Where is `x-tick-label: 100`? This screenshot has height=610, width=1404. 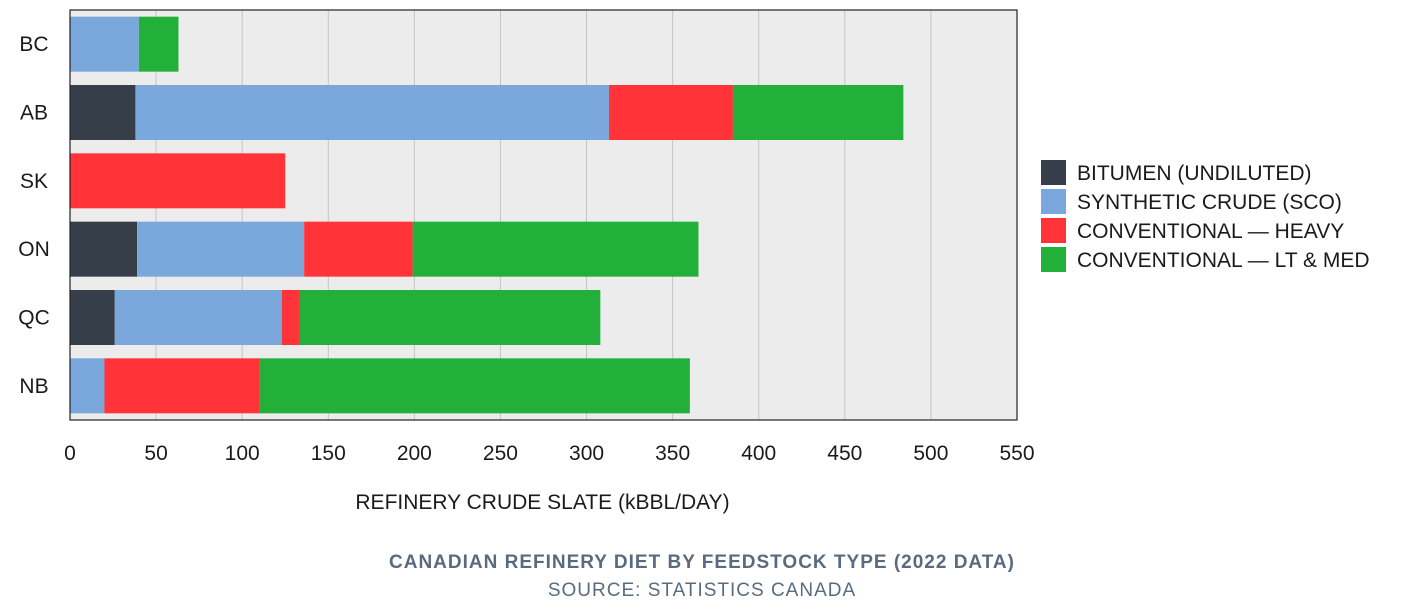 x-tick-label: 100 is located at coordinates (242, 453).